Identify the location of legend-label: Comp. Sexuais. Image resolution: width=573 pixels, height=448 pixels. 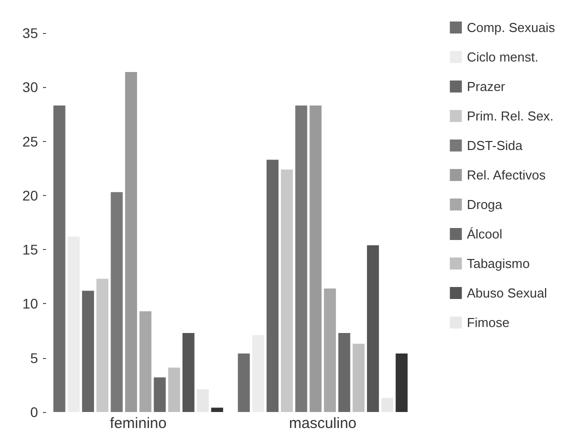
(511, 27).